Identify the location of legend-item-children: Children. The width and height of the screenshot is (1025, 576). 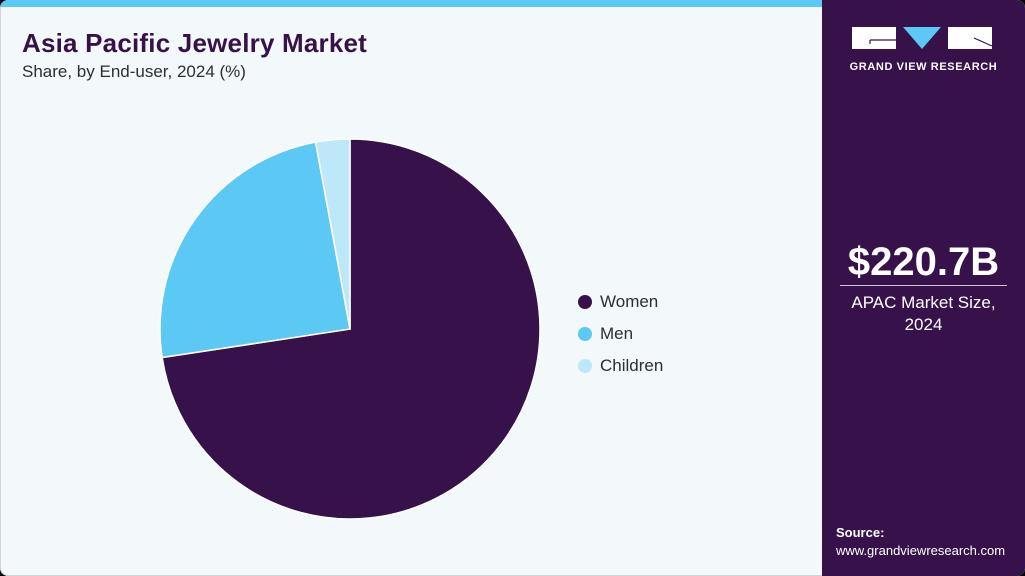
(620, 366).